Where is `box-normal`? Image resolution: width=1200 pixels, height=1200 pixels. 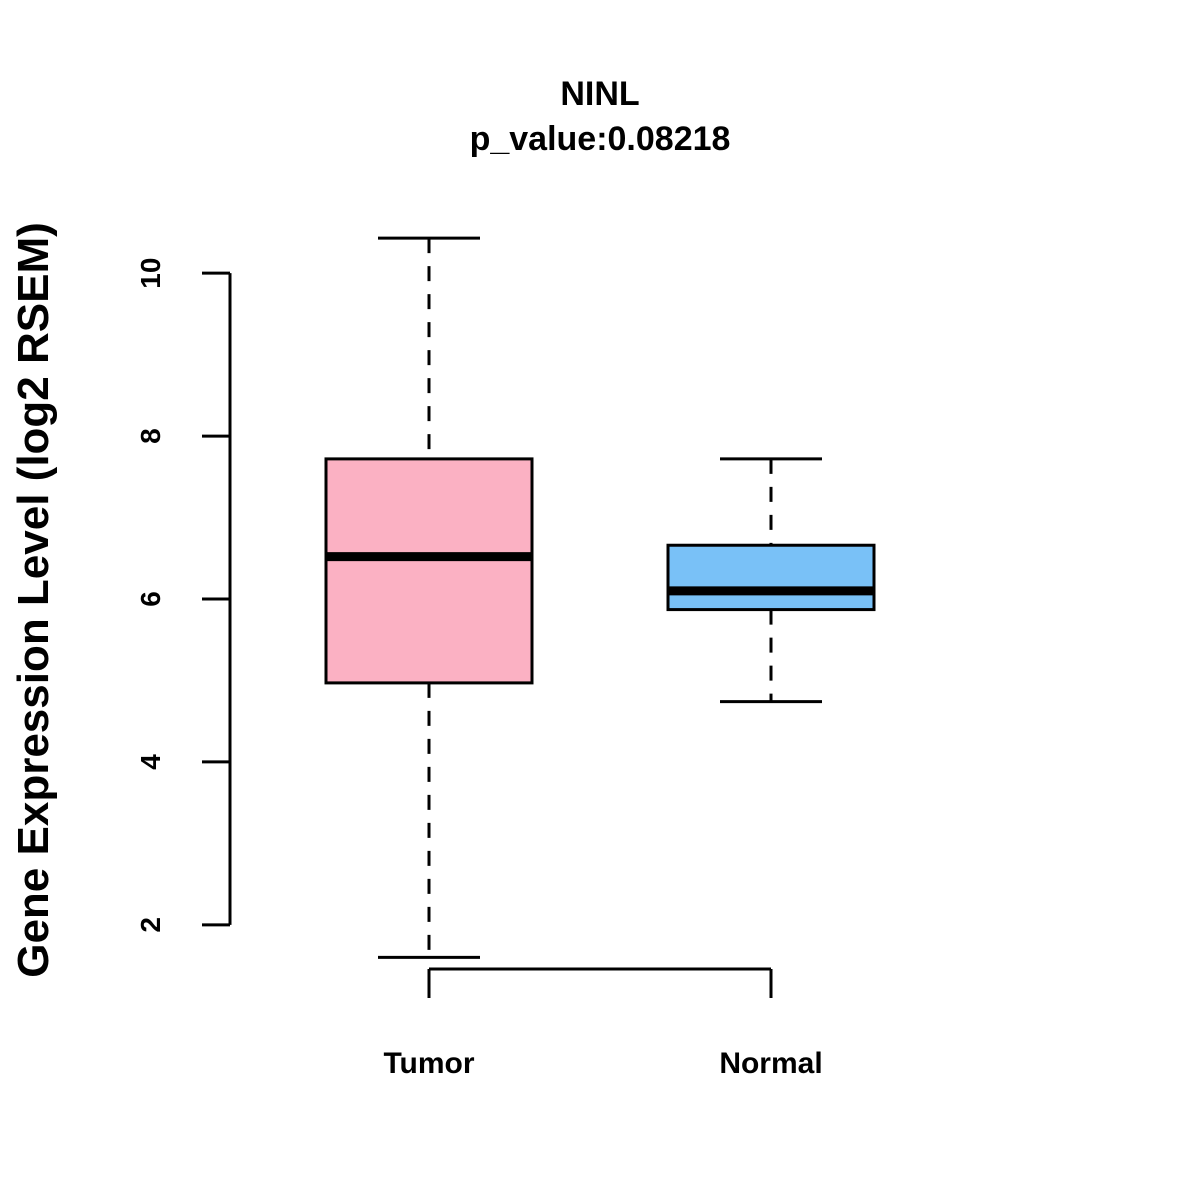 box-normal is located at coordinates (771, 580).